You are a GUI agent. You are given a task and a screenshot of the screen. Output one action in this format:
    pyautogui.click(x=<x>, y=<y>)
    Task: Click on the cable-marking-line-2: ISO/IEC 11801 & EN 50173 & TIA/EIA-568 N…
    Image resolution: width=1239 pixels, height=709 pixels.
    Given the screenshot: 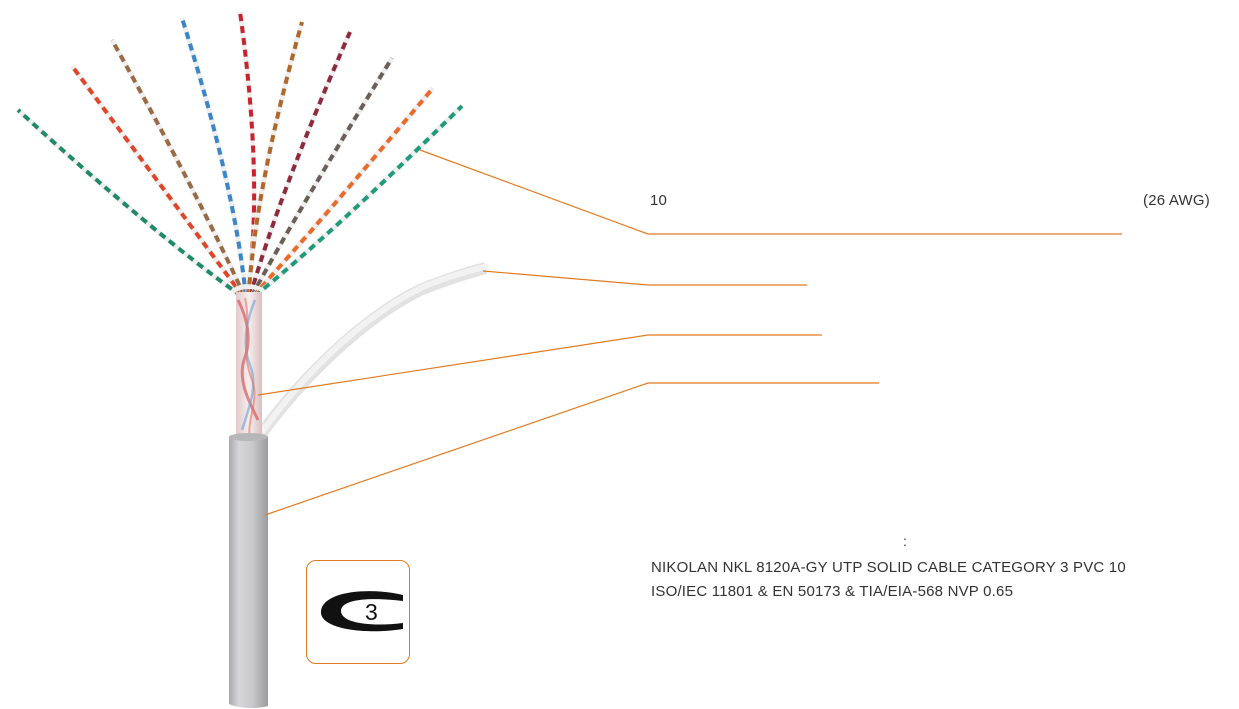 What is the action you would take?
    pyautogui.click(x=832, y=591)
    